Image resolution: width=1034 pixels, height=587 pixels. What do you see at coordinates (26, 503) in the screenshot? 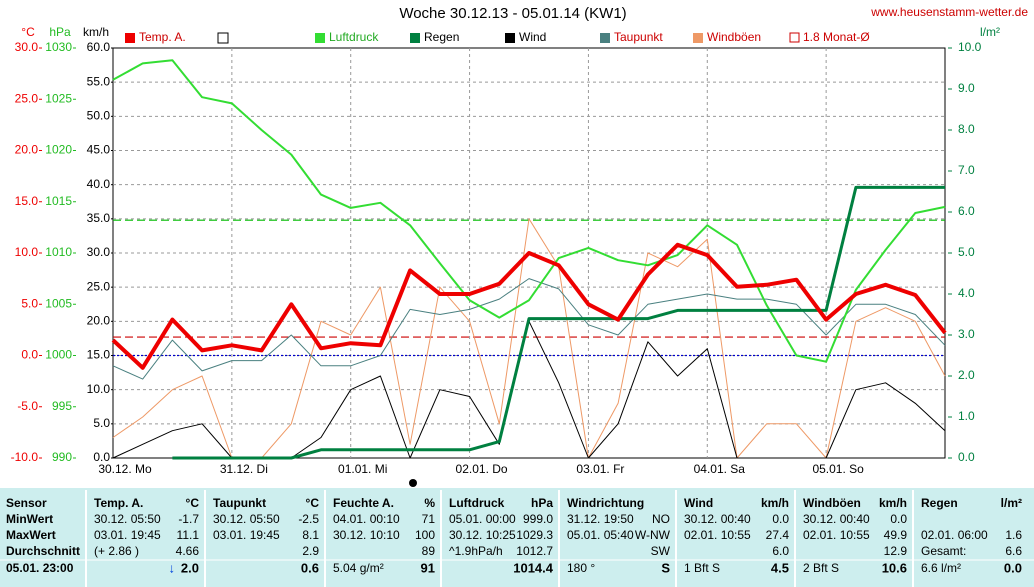
I see `row-label: Sensor` at bounding box center [26, 503].